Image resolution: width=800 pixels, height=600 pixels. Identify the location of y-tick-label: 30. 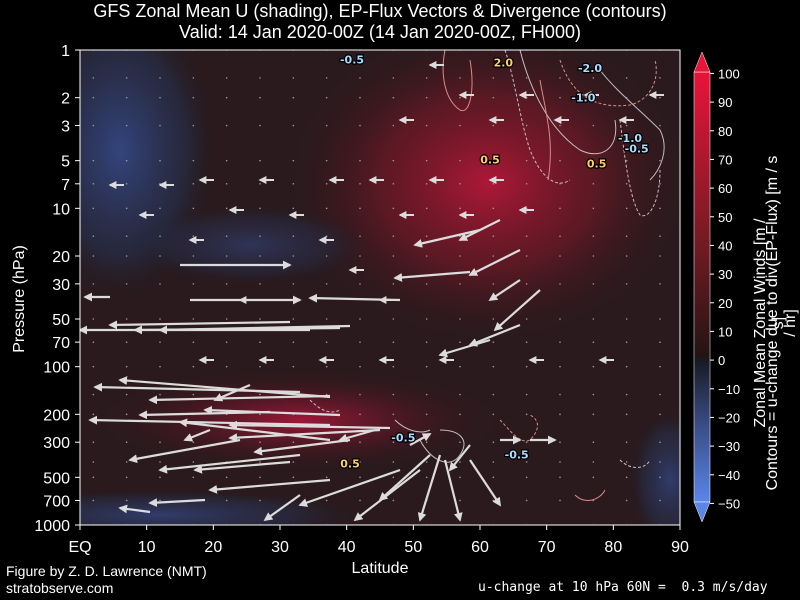
(61, 285).